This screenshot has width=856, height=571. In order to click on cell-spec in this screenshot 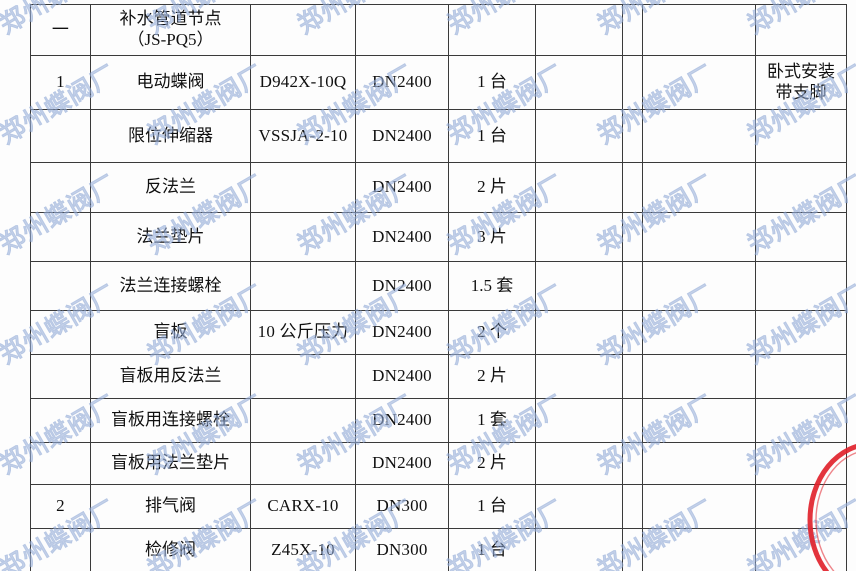, I will do `click(402, 30)`.